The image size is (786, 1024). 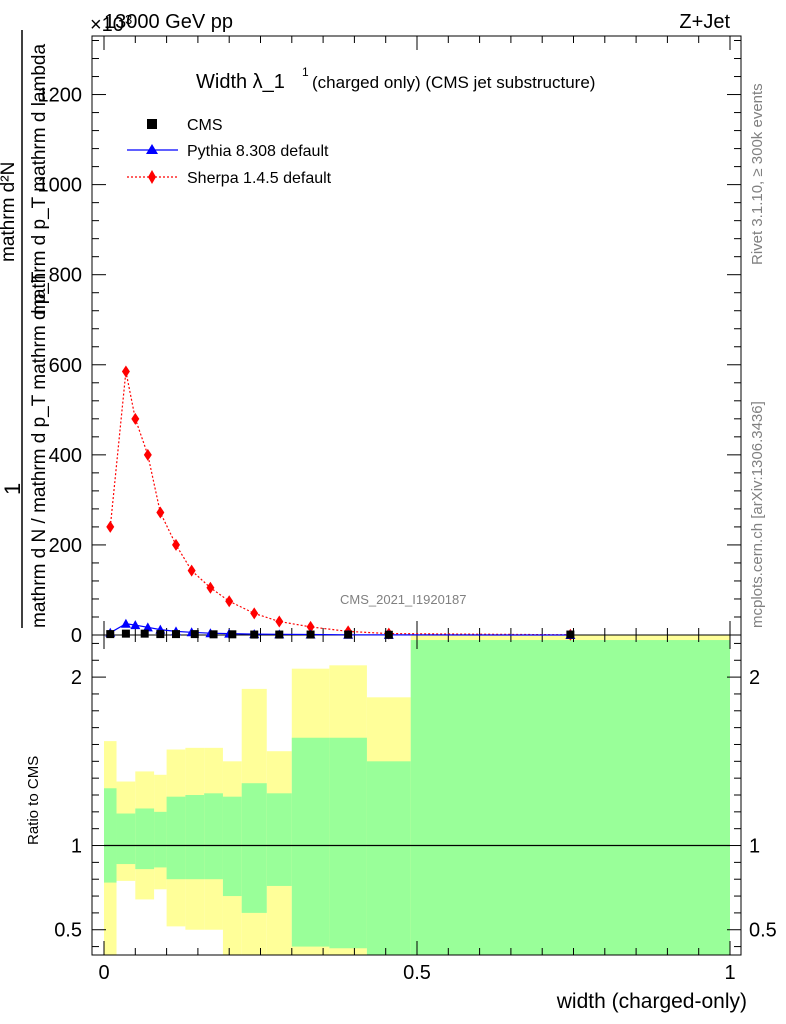 I want to click on plot-title-superscript: 1, so click(x=305, y=72).